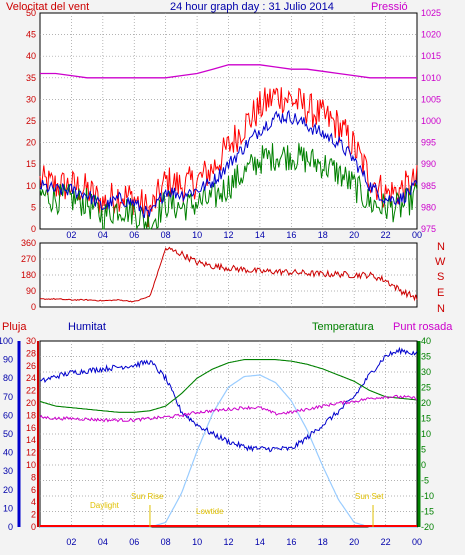 The image size is (465, 560). I want to click on temperature-y-tick-label: -20, so click(427, 527).